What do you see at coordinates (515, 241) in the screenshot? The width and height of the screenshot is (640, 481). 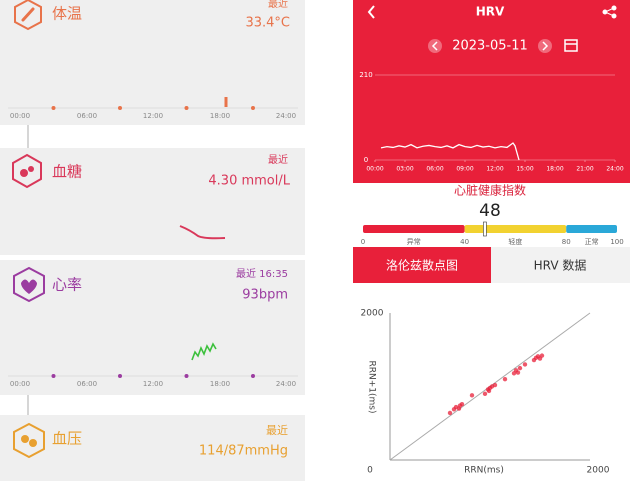 I see `zone-label: 轻度` at bounding box center [515, 241].